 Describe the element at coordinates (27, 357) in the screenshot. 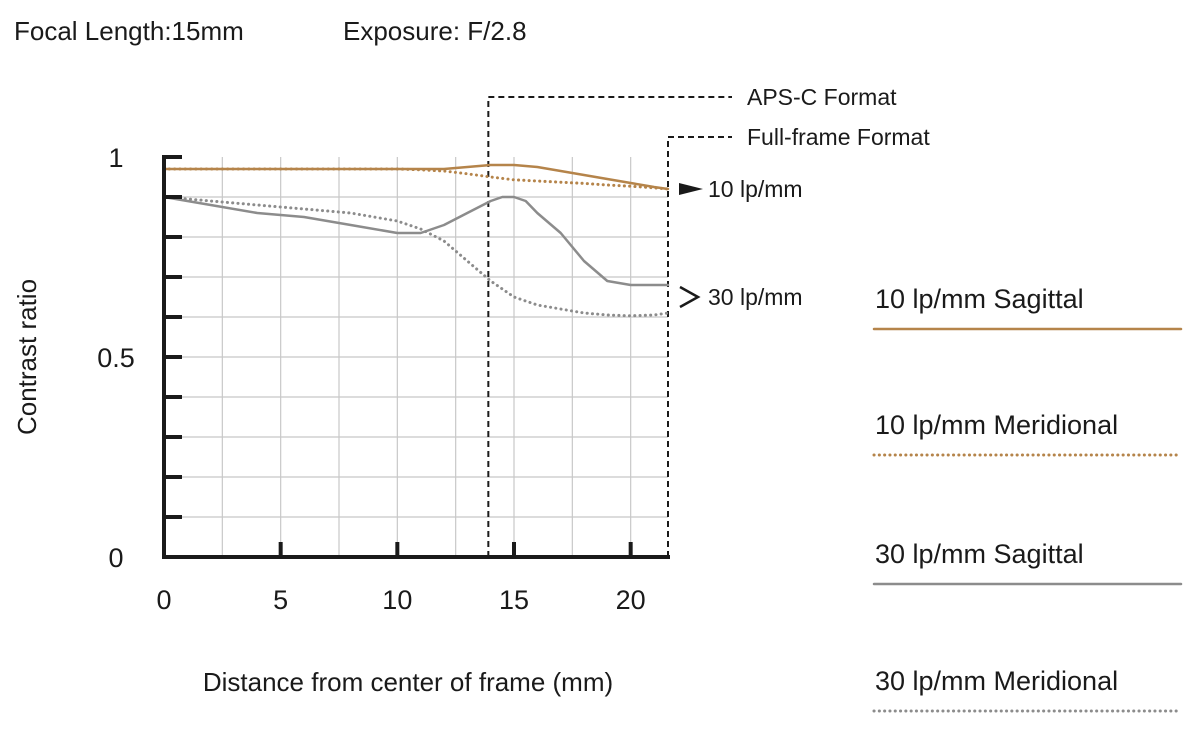

I see `y-axis-title: Contrast ratio` at that location.